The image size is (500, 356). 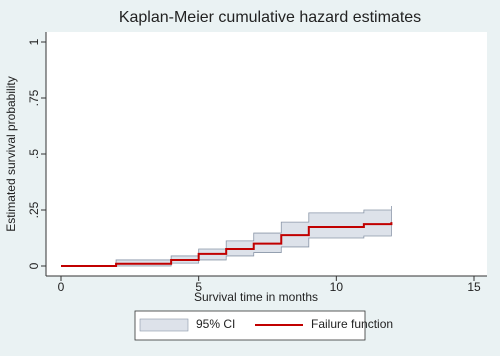 What do you see at coordinates (227, 244) in the screenshot?
I see `failure-line` at bounding box center [227, 244].